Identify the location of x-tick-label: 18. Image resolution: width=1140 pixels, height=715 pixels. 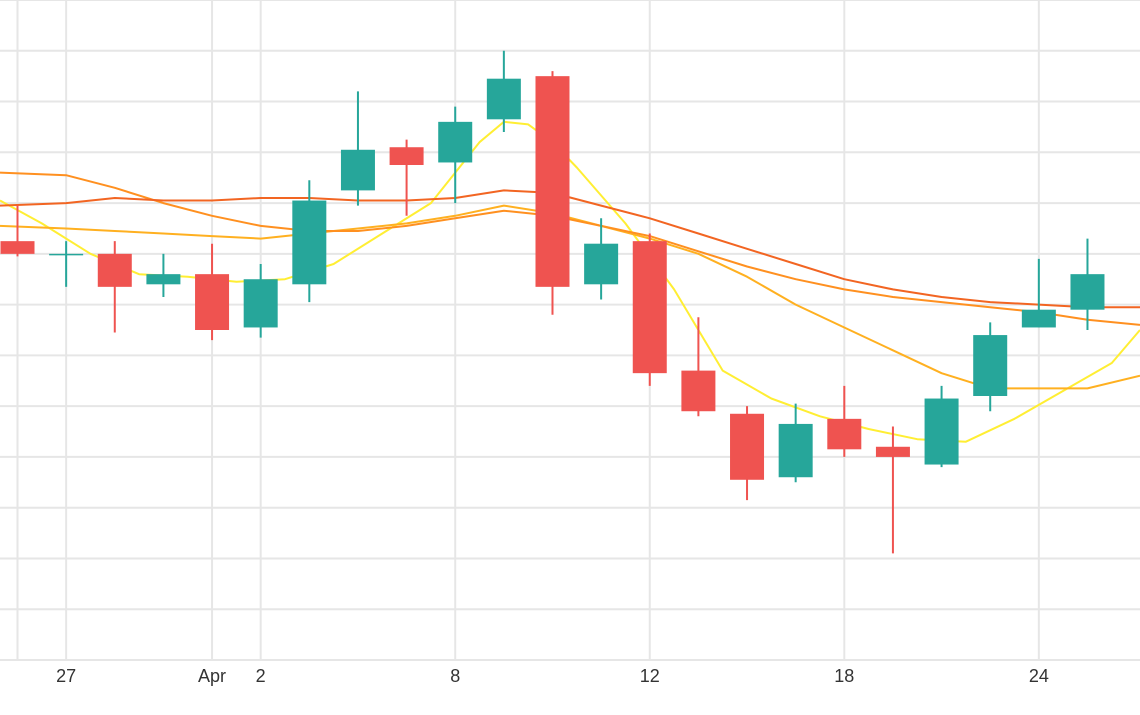
(844, 676).